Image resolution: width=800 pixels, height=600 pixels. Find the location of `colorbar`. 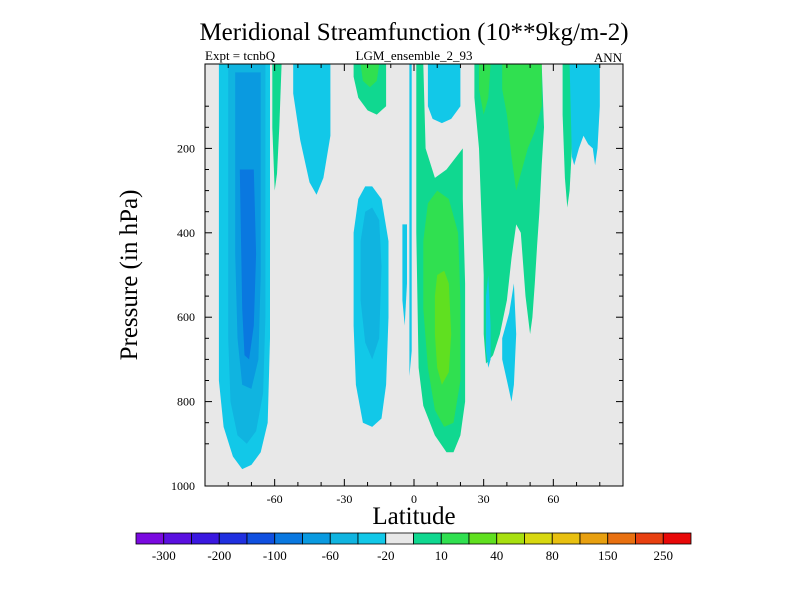

colorbar is located at coordinates (413, 538).